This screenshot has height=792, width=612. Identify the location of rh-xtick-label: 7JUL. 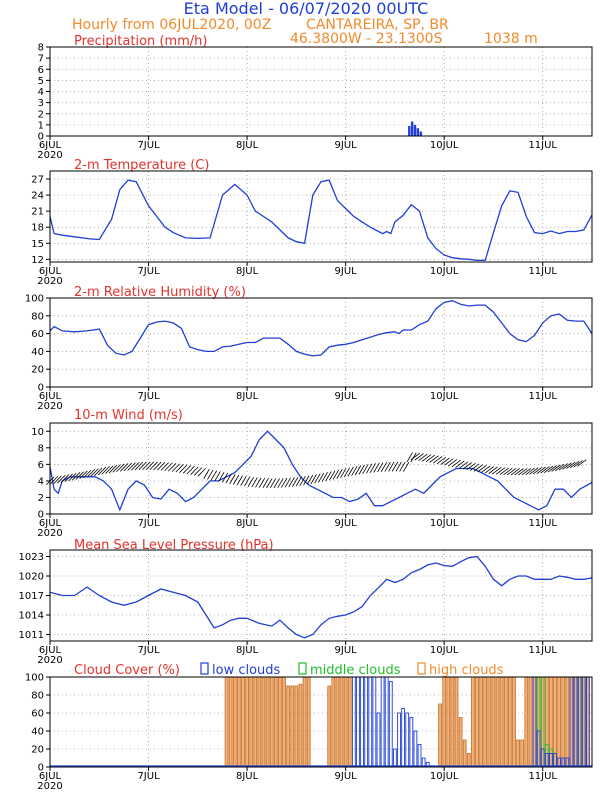
(148, 396).